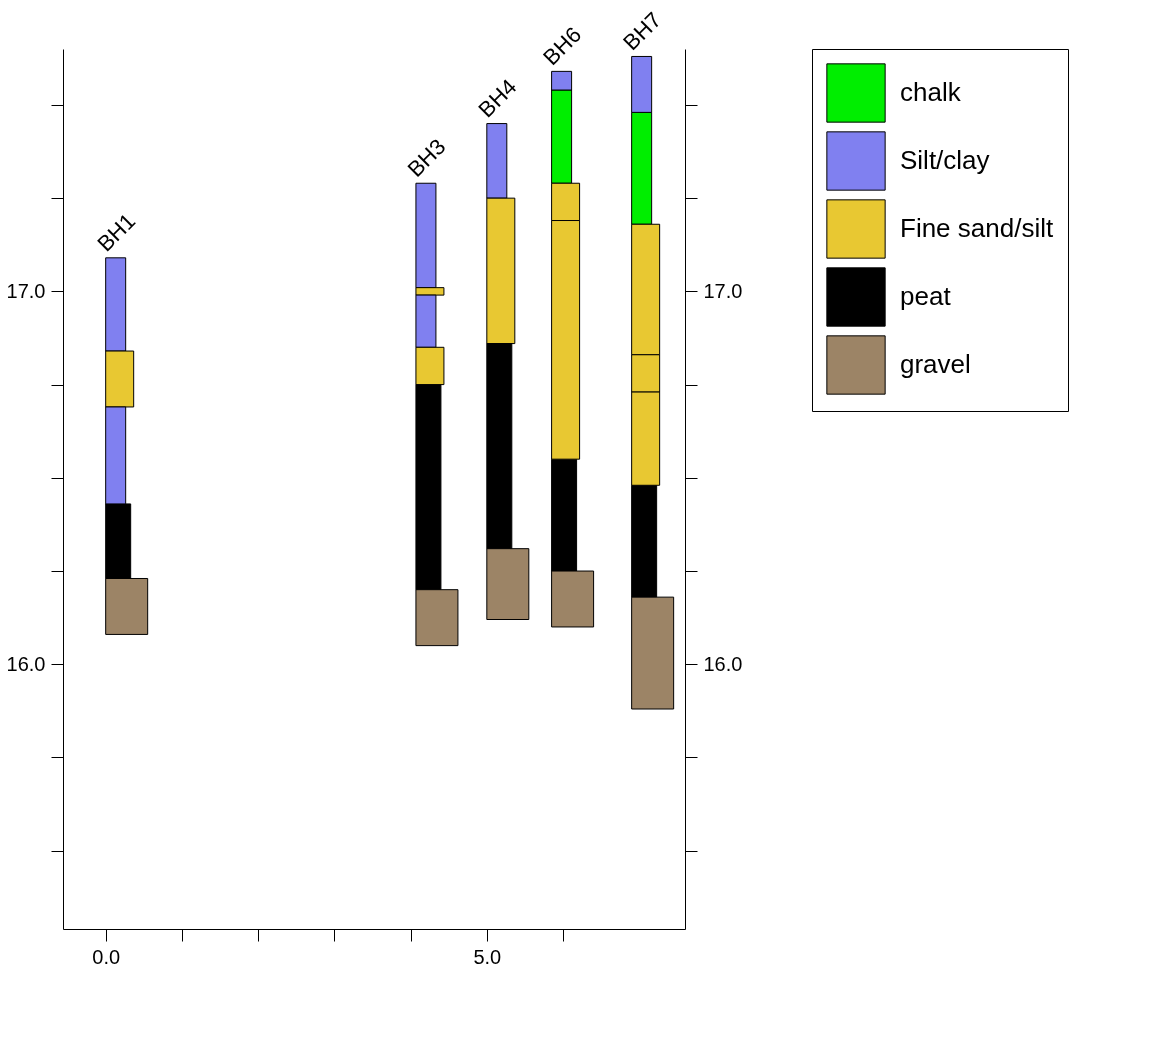 This screenshot has width=1176, height=1054. What do you see at coordinates (935, 364) in the screenshot?
I see `legend-label: gravel` at bounding box center [935, 364].